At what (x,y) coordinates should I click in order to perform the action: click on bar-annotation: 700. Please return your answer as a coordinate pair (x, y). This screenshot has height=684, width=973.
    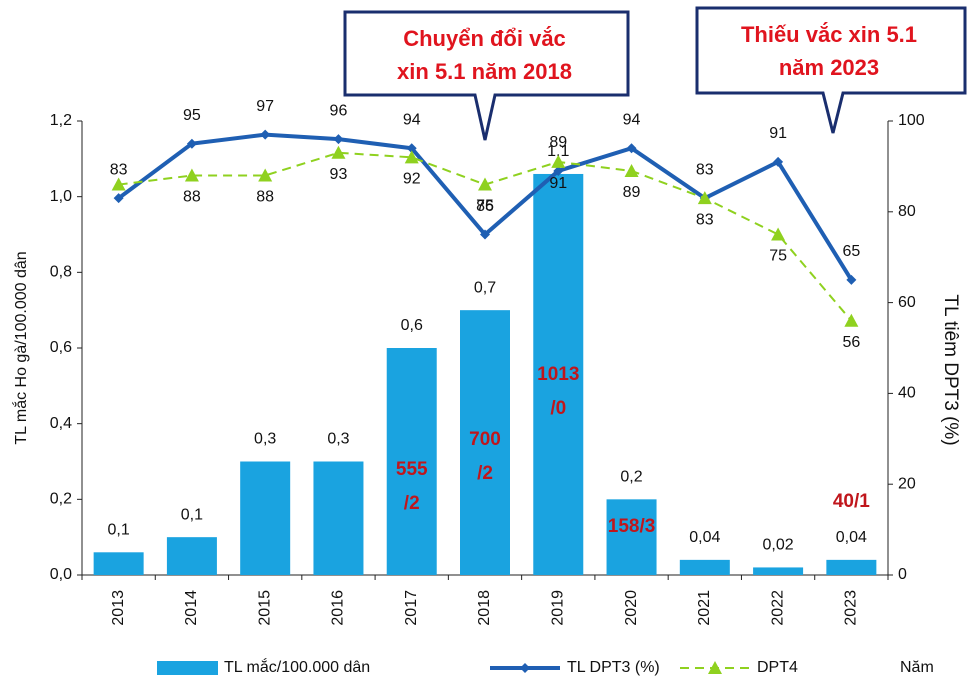
    Looking at the image, I should click on (485, 439).